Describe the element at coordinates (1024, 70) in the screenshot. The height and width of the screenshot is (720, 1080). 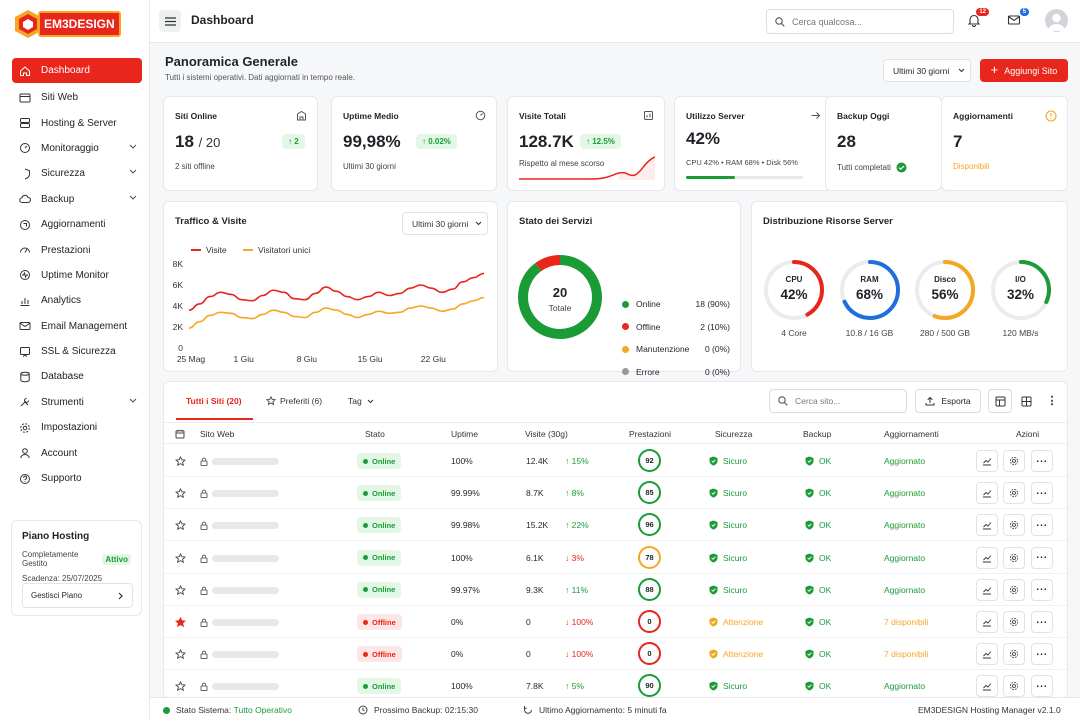
I see `add-site-button: + Aggiungi Sito` at that location.